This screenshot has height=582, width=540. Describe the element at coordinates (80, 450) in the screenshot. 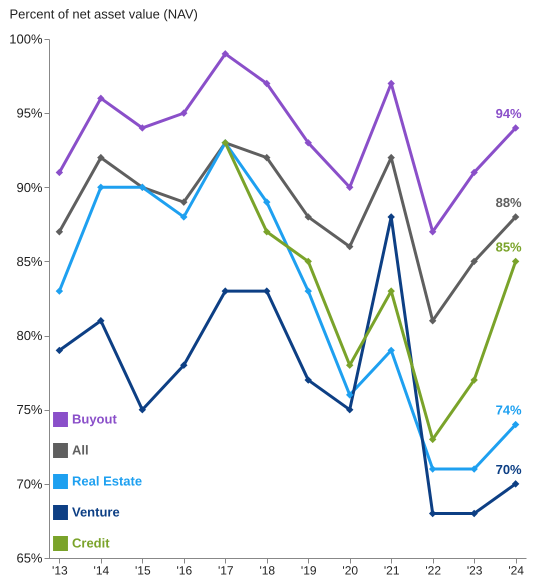

I see `legend-label: All` at that location.